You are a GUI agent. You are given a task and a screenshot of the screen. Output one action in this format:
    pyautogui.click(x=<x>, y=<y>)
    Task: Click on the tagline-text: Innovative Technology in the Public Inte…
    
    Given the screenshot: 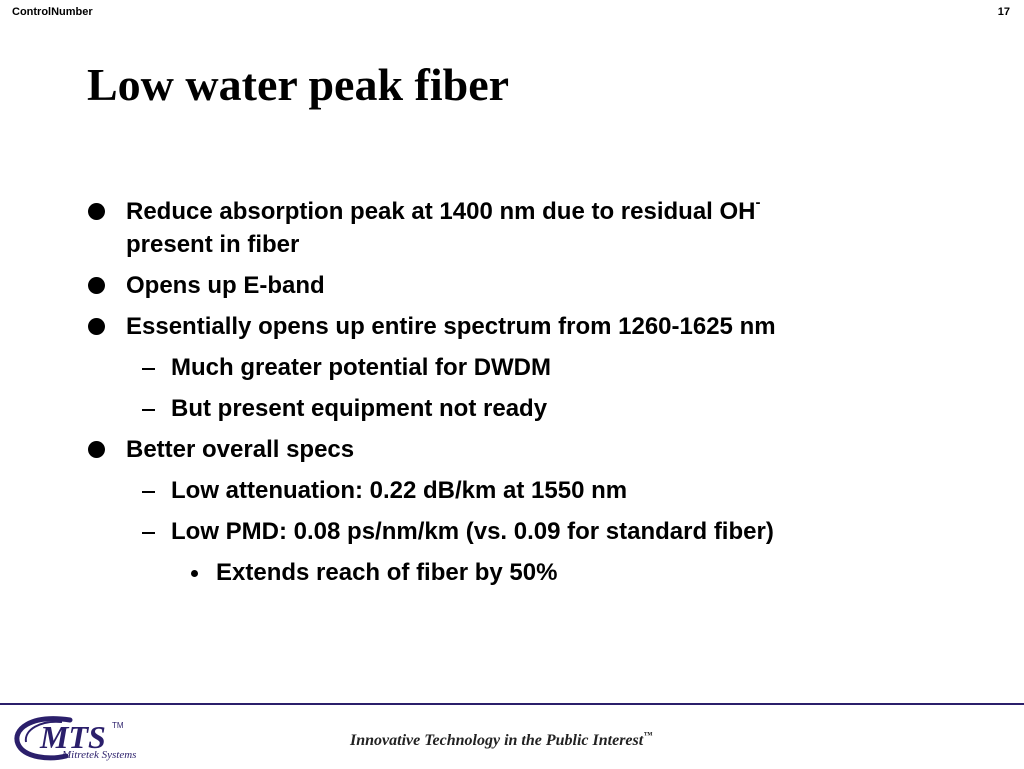 What is the action you would take?
    pyautogui.click(x=497, y=740)
    